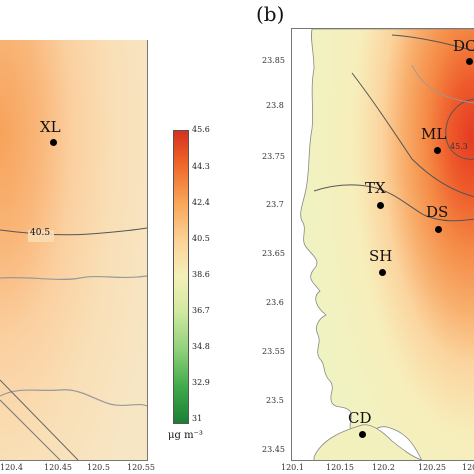 The height and width of the screenshot is (474, 474). I want to click on colorbar-tick-3: 42.4, so click(201, 202).